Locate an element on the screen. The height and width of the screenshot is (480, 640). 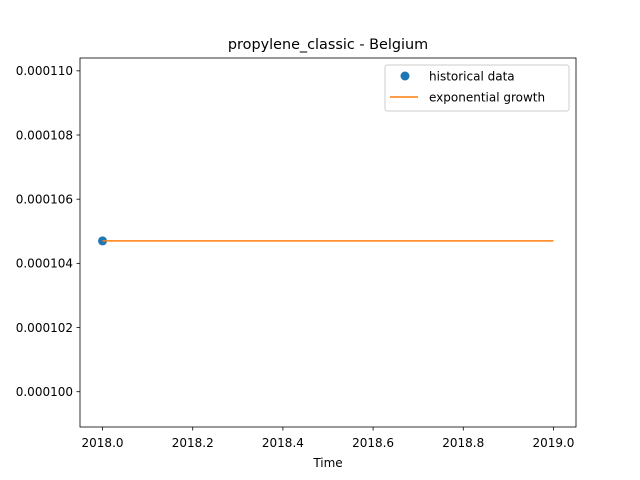
plot-marks is located at coordinates (326, 241).